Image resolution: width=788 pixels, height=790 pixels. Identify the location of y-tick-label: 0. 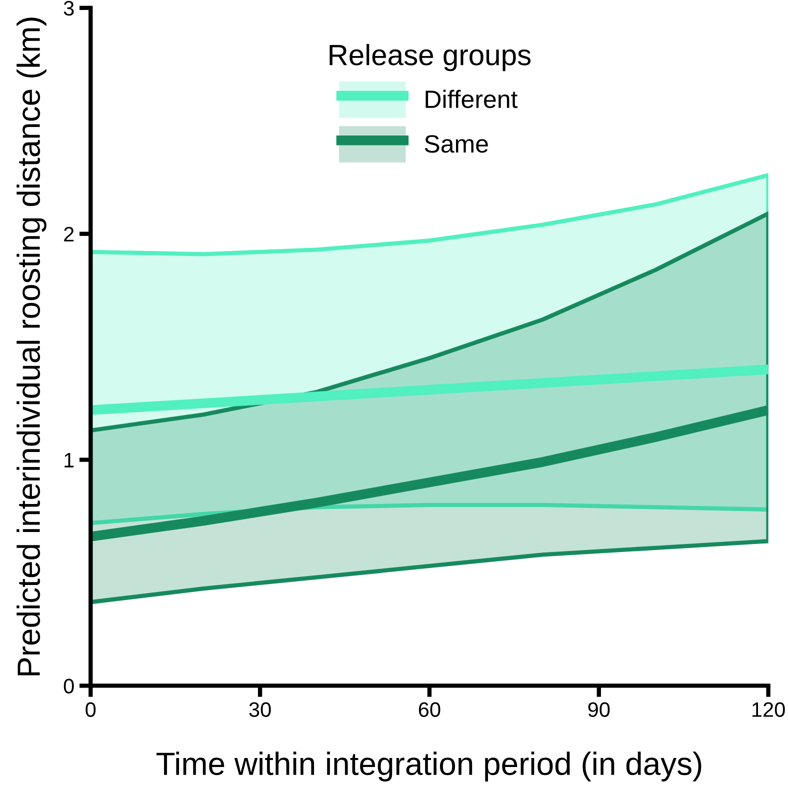
(69, 686).